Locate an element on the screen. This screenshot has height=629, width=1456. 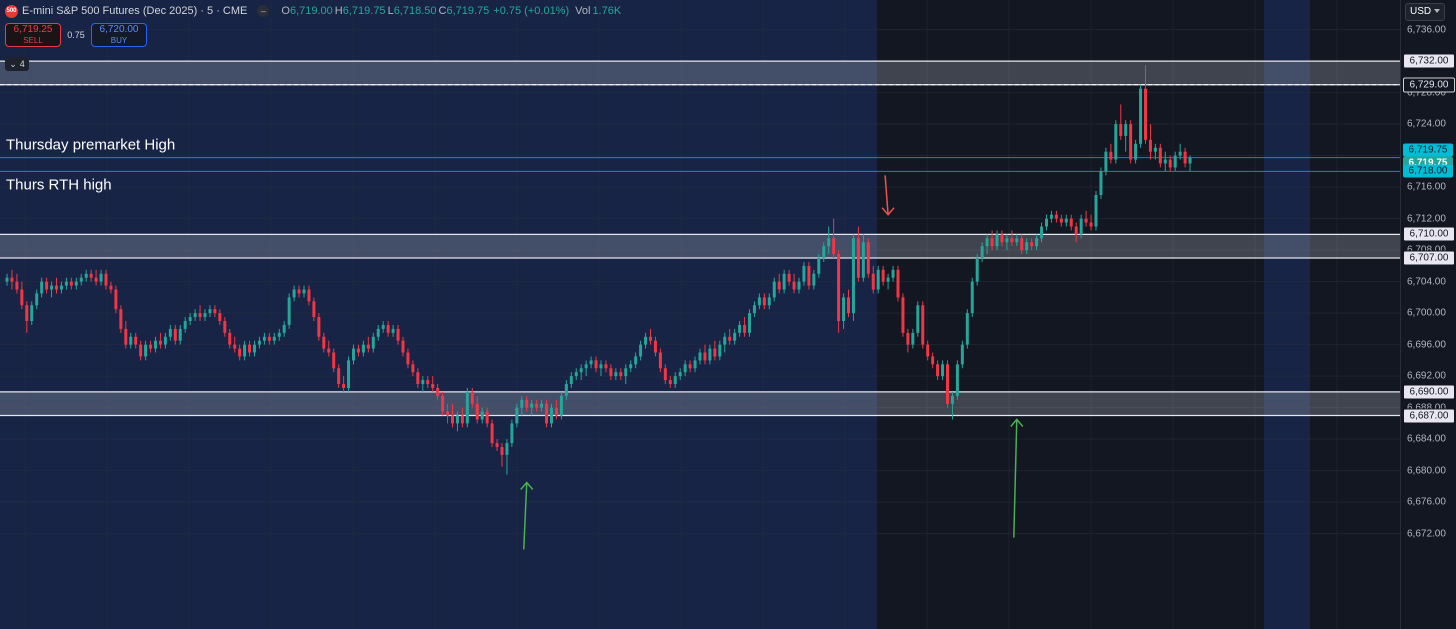
price-label: 6,732.00 is located at coordinates (1429, 61).